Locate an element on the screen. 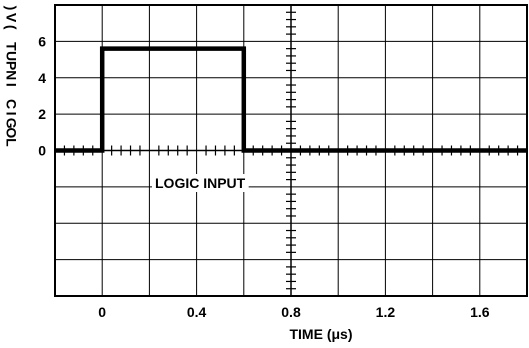 This screenshot has height=348, width=529. y-axis-title-char: P is located at coordinates (11, 65).